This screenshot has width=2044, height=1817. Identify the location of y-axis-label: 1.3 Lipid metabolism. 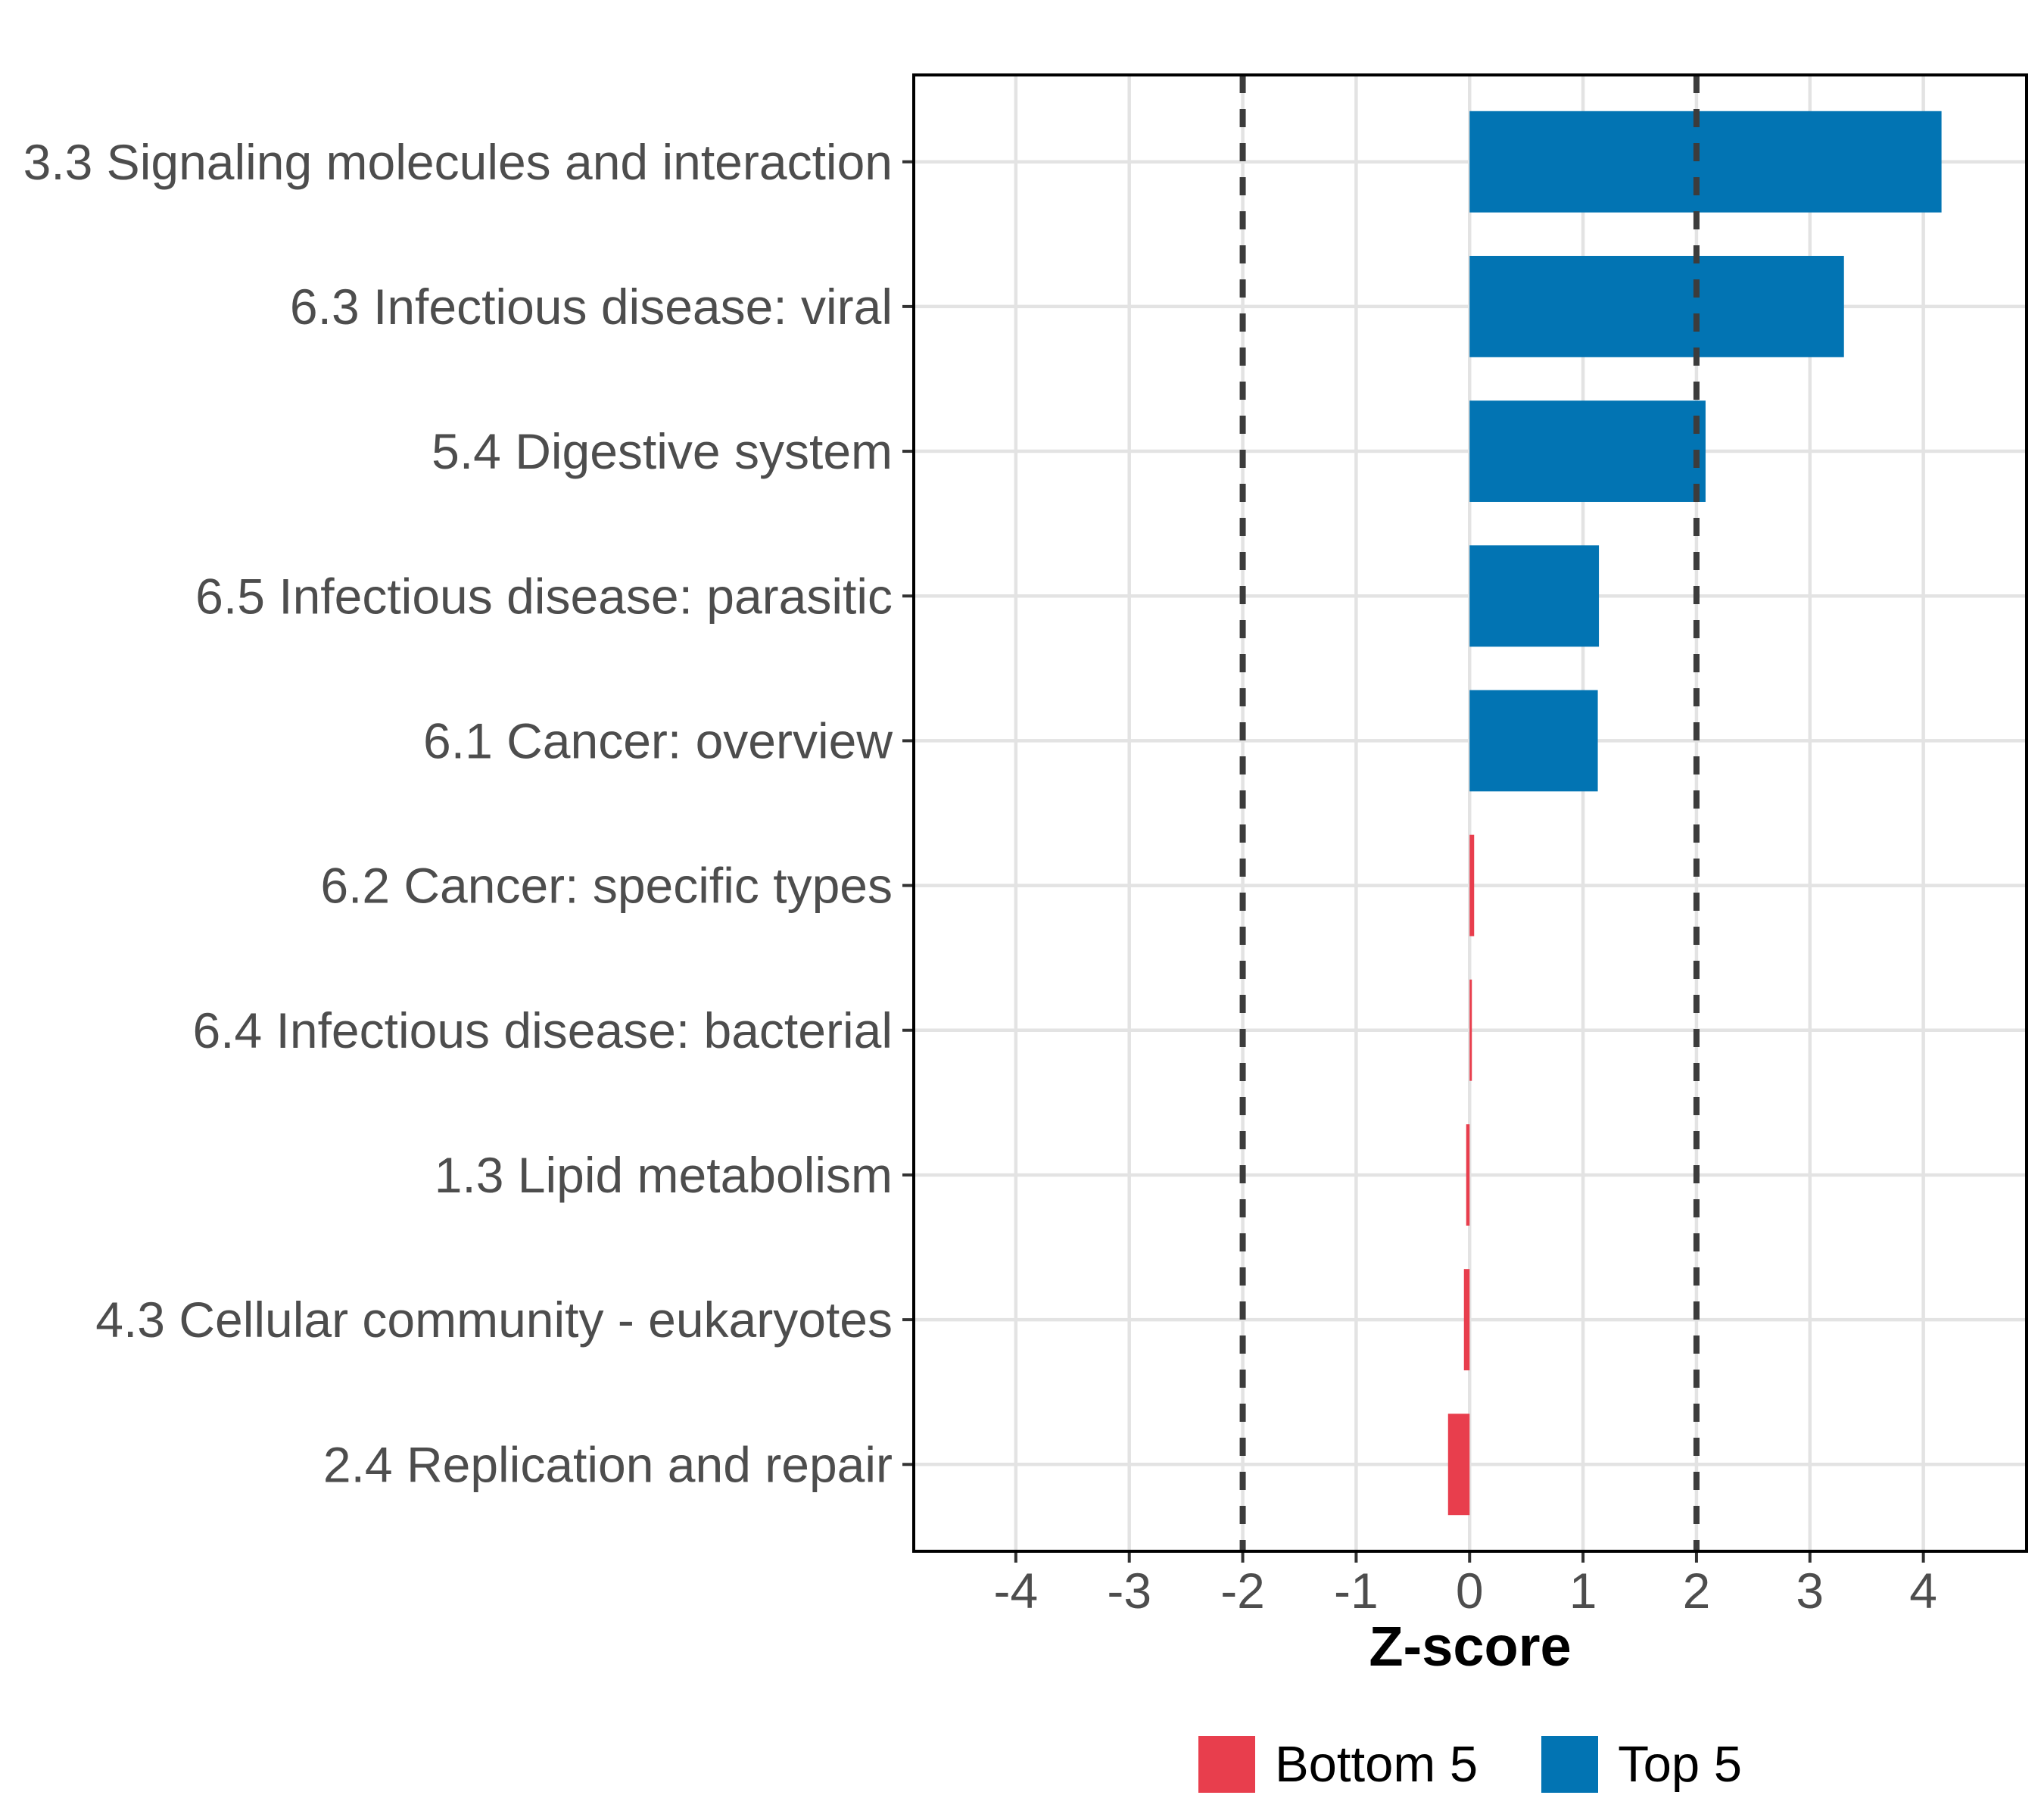
(664, 1175).